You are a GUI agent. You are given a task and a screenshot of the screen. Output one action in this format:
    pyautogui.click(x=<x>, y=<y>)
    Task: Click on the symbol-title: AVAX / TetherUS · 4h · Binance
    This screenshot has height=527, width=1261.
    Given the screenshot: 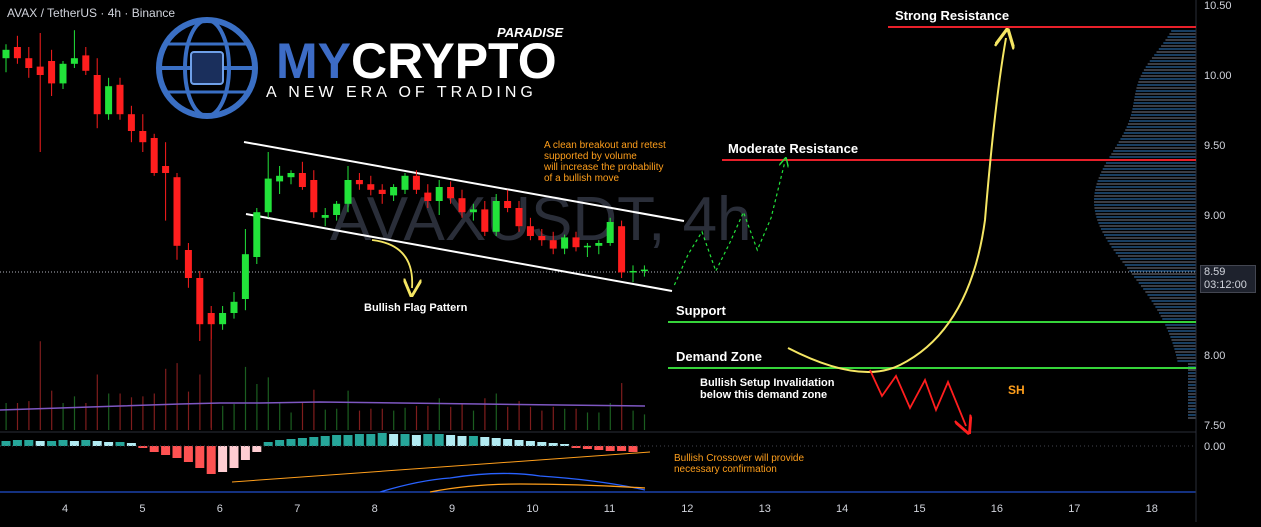 What is the action you would take?
    pyautogui.click(x=91, y=13)
    